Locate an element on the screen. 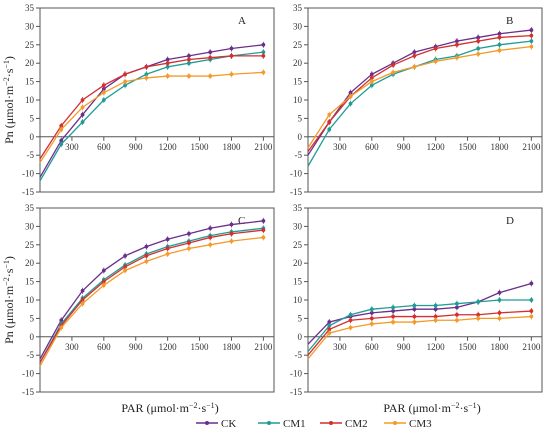  panel-label: D is located at coordinates (510, 221).